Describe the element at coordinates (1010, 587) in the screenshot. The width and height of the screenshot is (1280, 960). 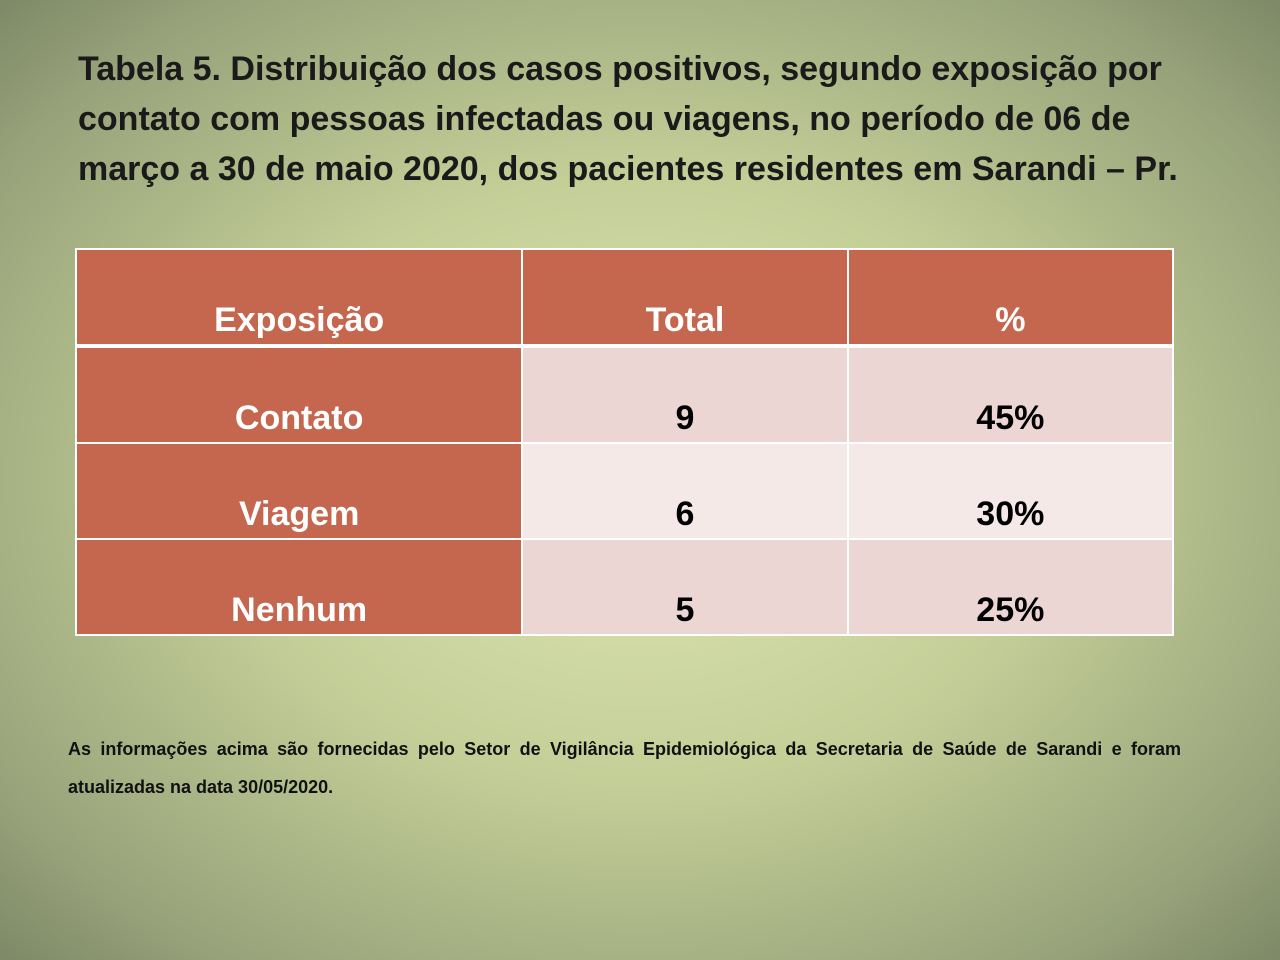
I see `cell: 25%` at that location.